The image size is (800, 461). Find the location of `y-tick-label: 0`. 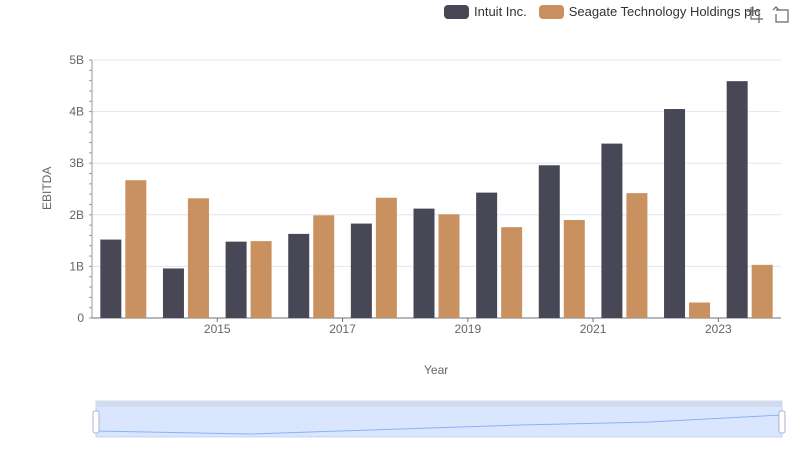

y-tick-label: 0 is located at coordinates (80, 318).